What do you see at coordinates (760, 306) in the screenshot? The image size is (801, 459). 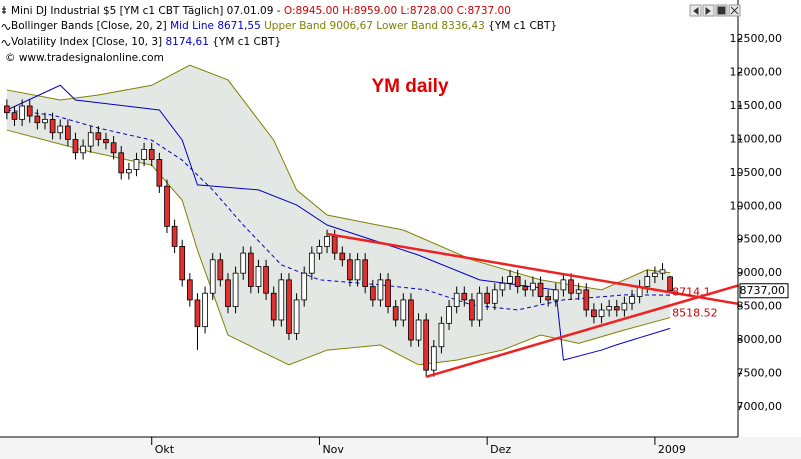 I see `y-tick-label: 8500,00` at bounding box center [760, 306].